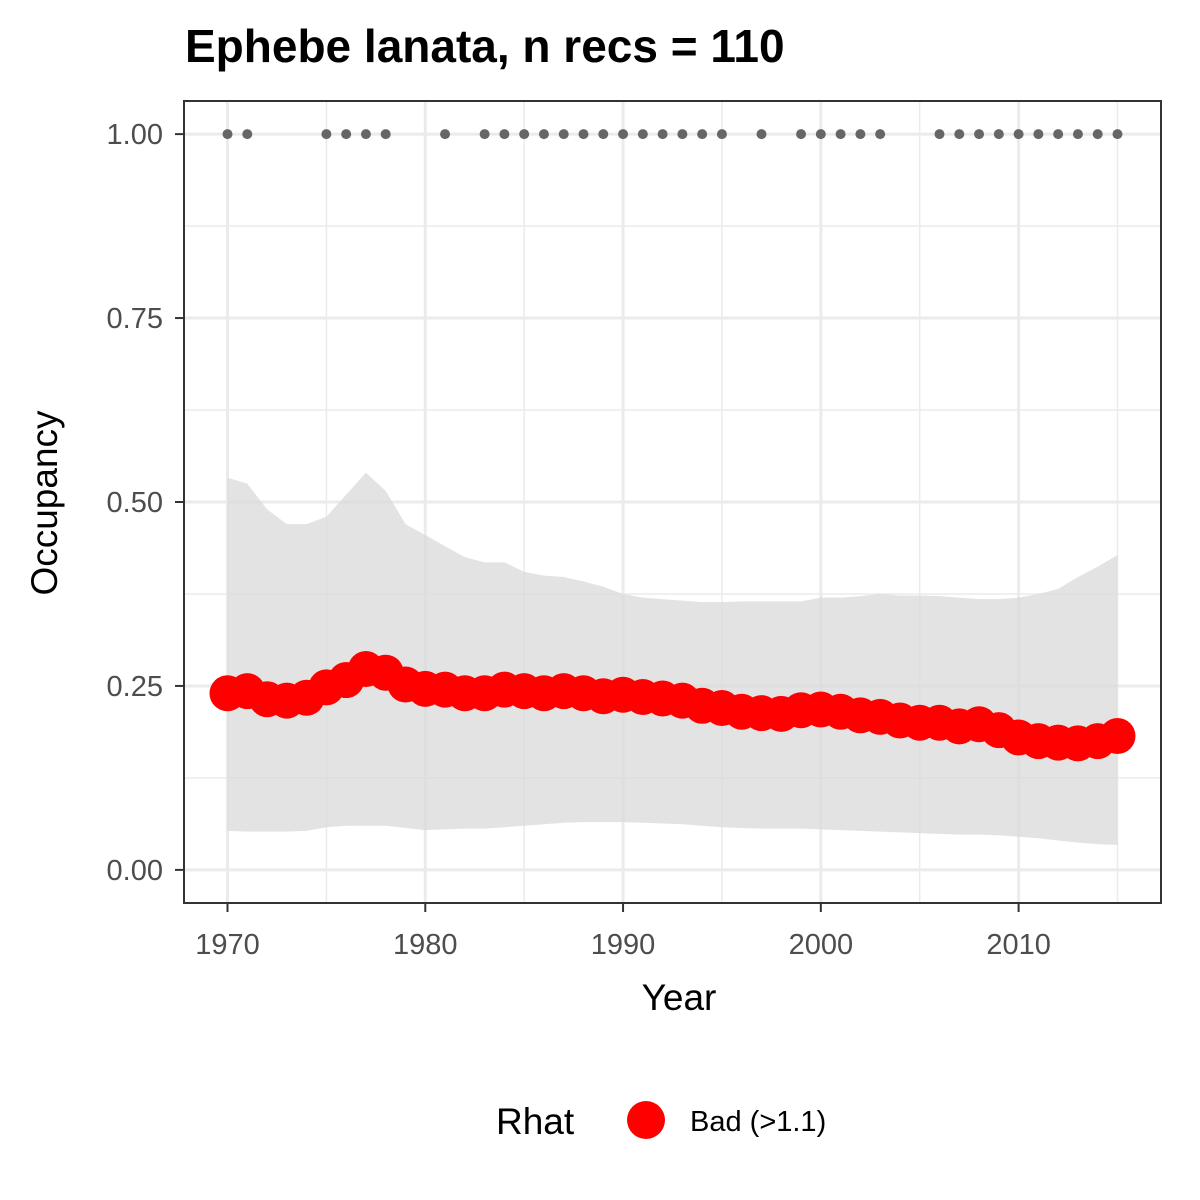  Describe the element at coordinates (135, 687) in the screenshot. I see `y-tick-label: 0.25` at that location.